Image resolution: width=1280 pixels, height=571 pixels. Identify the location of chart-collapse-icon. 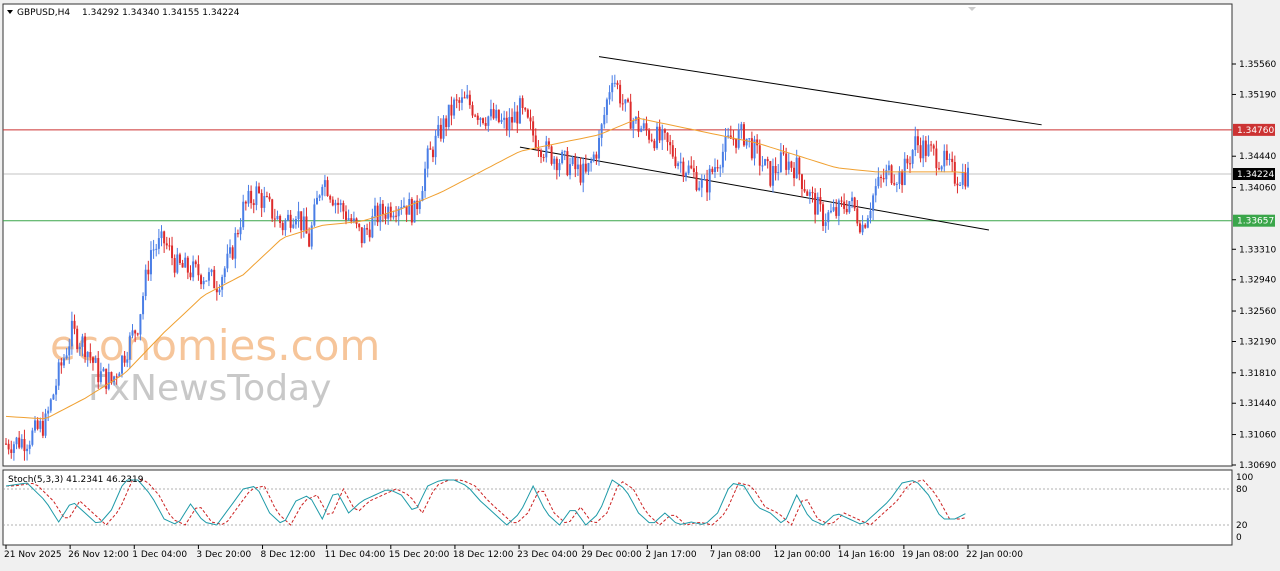
(972, 9).